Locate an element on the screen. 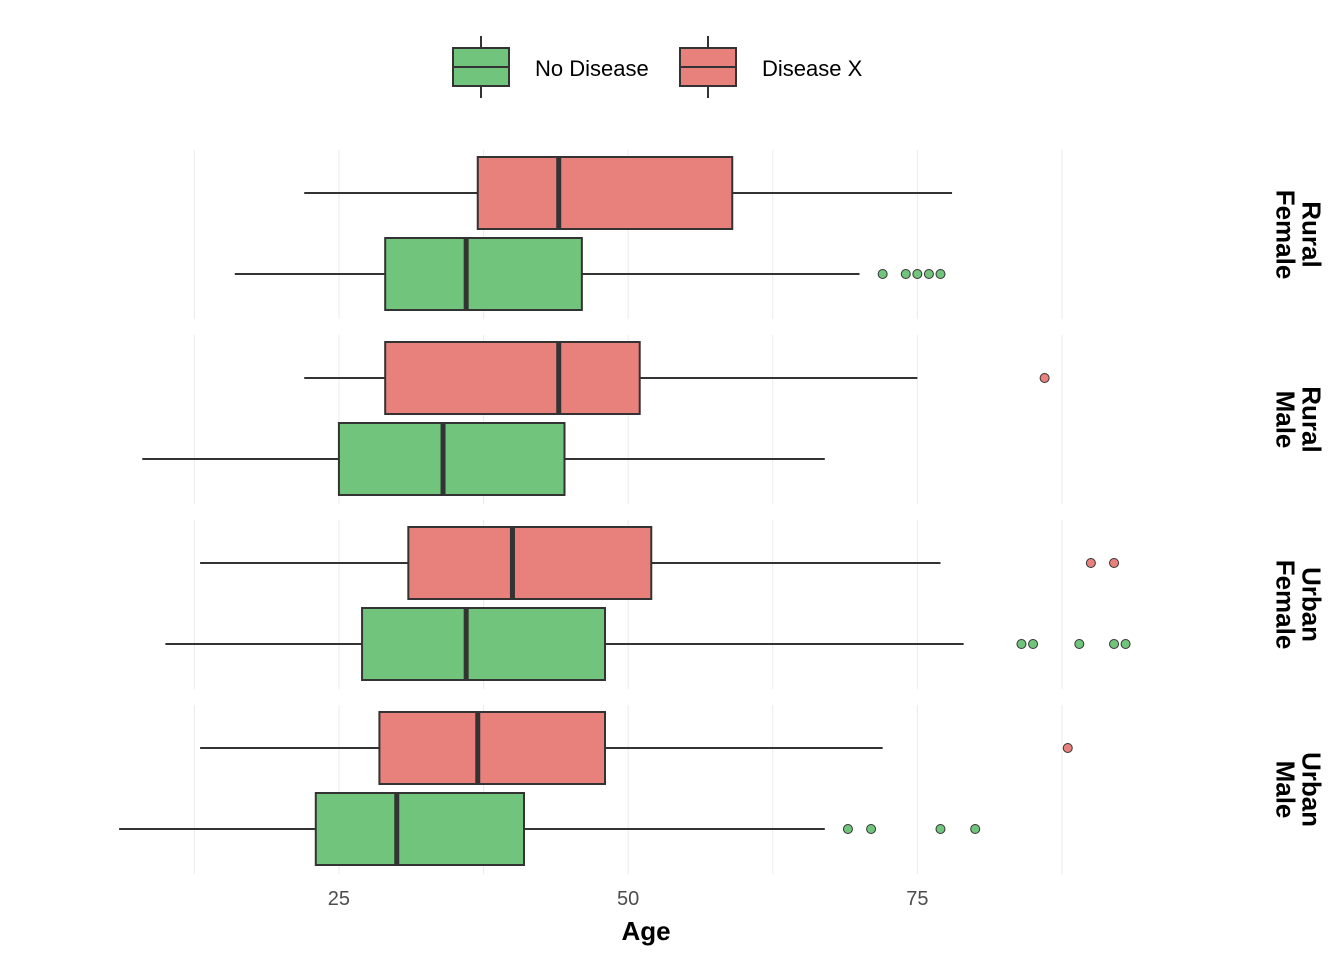 This screenshot has height=960, width=1344. x-axis: 25 50 75 is located at coordinates (628, 899).